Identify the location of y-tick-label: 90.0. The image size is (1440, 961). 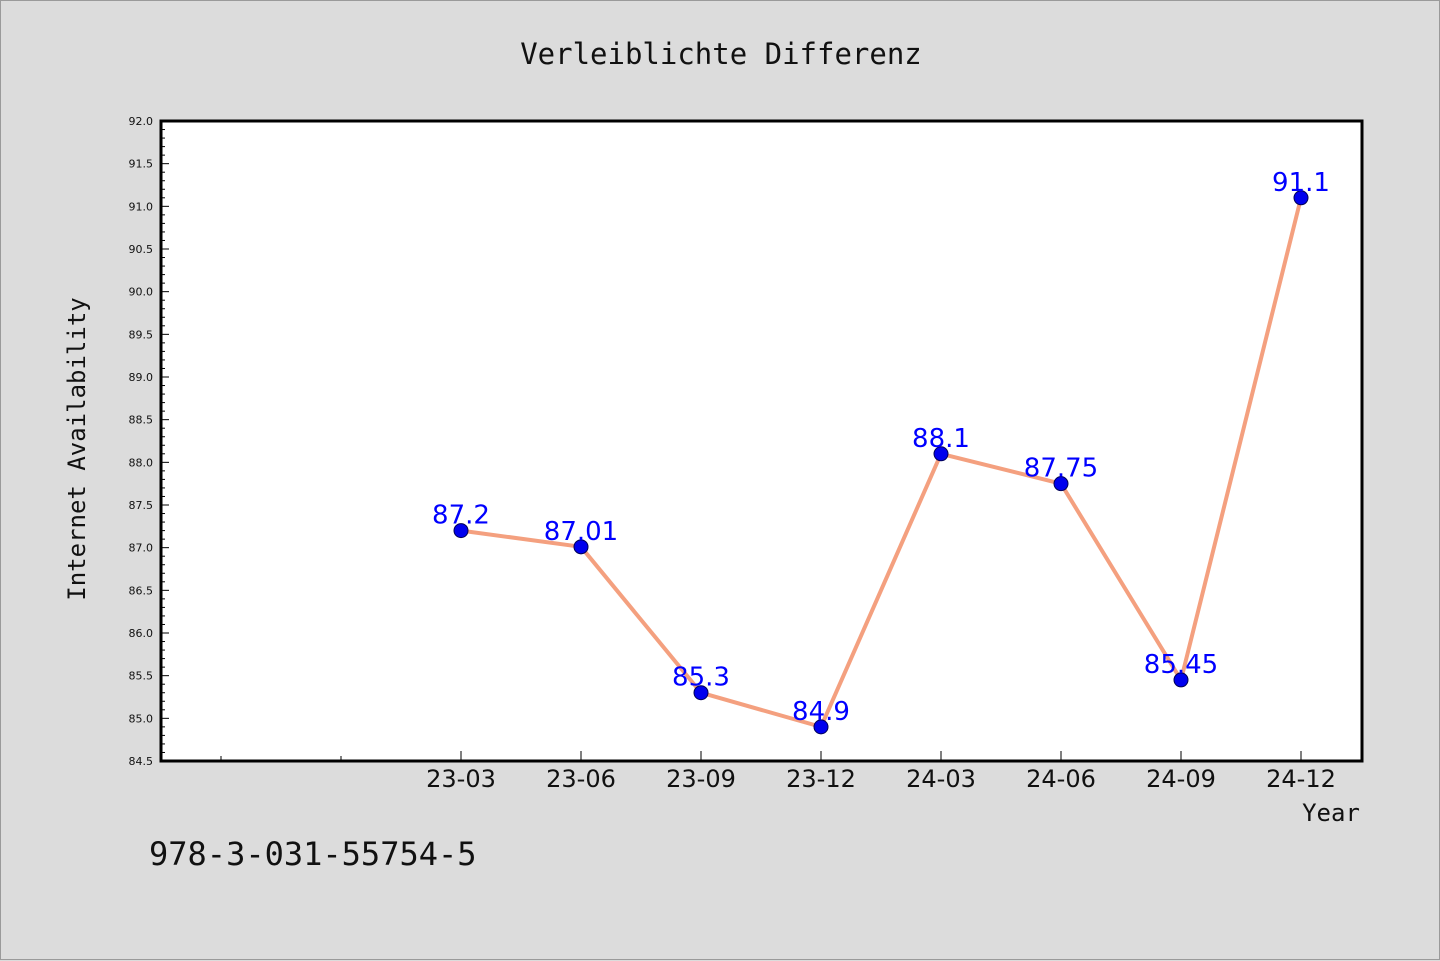
(141, 292).